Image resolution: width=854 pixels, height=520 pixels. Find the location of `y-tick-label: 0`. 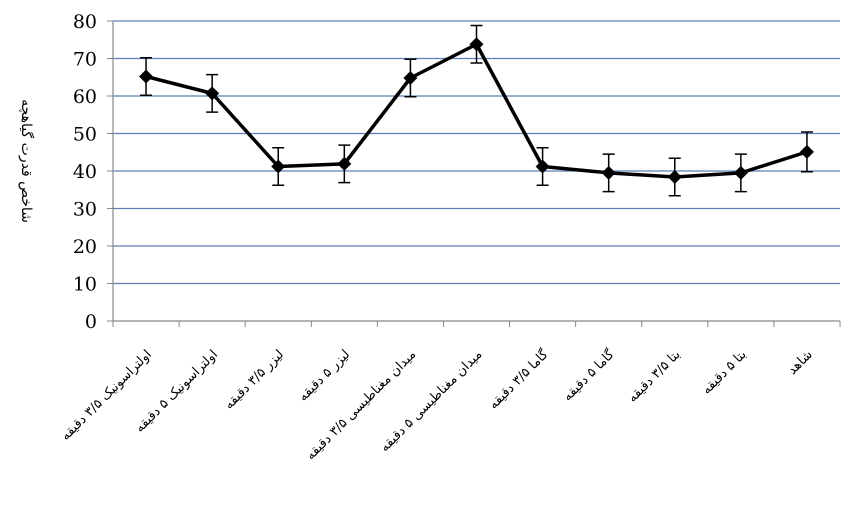

y-tick-label: 0 is located at coordinates (91, 322).